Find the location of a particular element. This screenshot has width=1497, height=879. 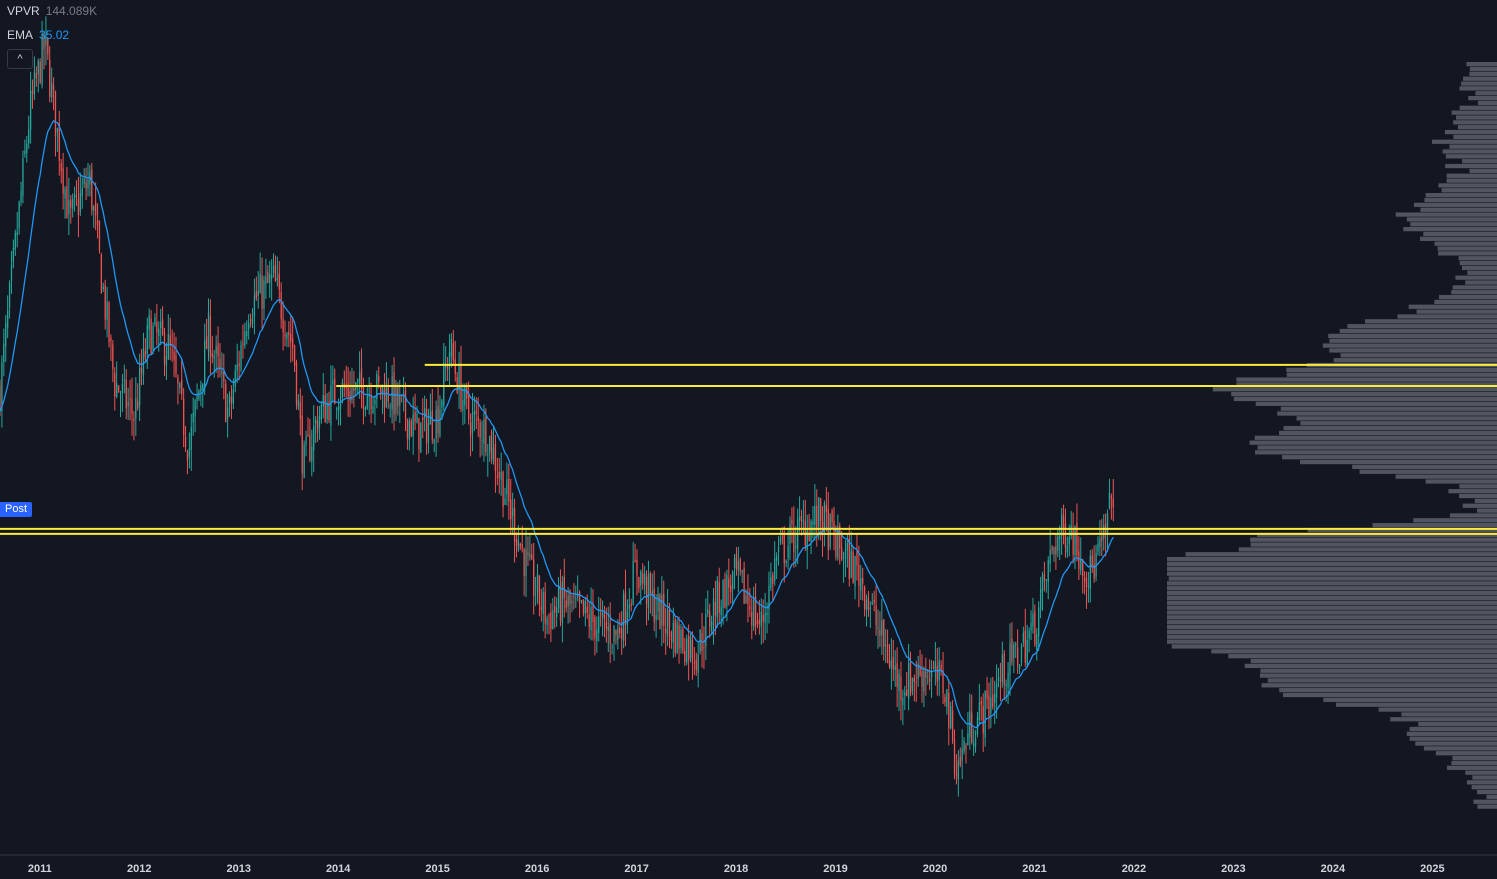

vpvr-legend: VPVR 144.089K is located at coordinates (52, 11).